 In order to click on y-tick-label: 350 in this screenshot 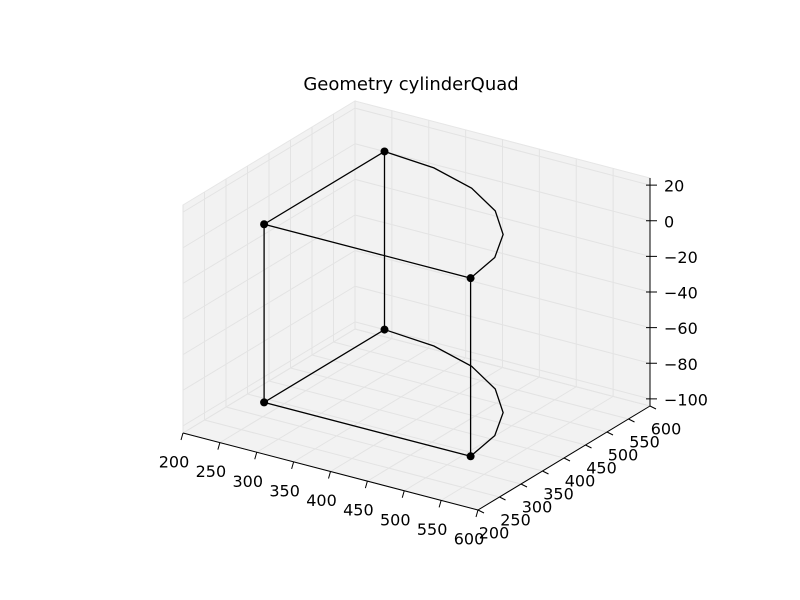, I will do `click(558, 494)`.